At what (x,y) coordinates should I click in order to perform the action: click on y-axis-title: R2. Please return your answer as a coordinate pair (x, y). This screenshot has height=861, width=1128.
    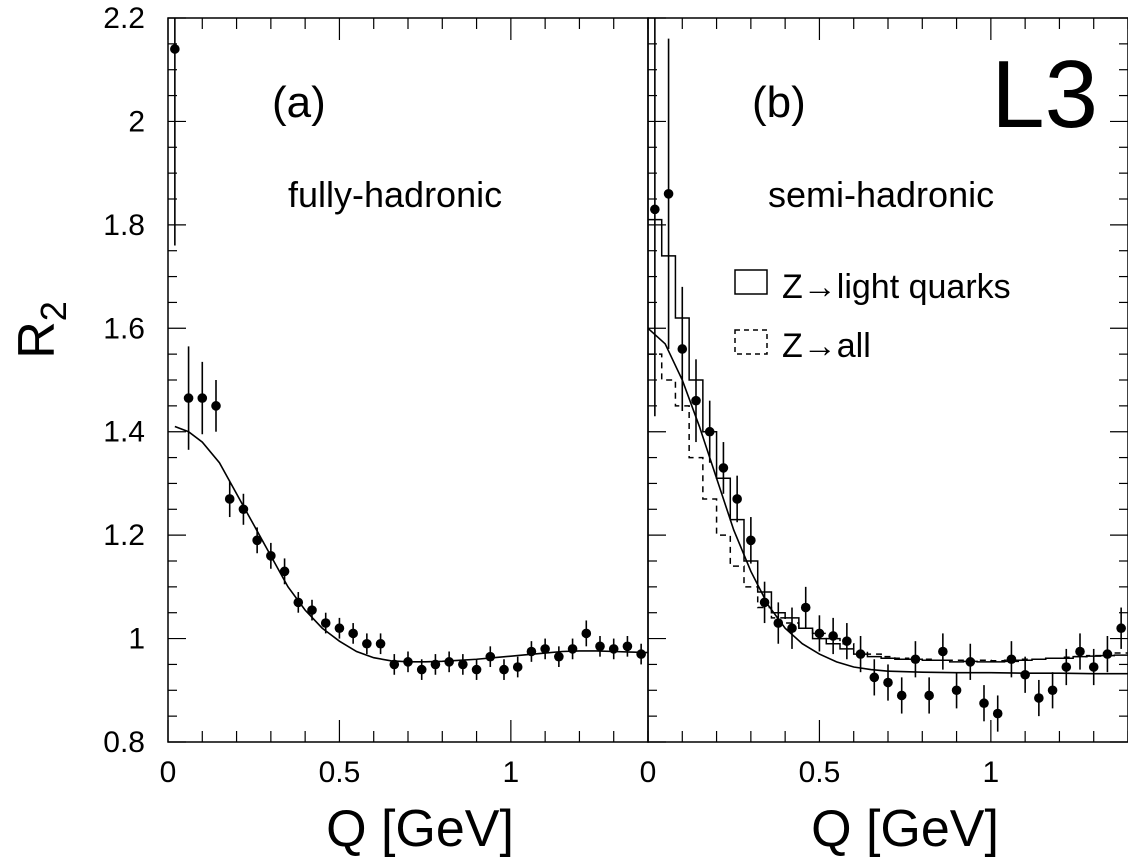
    Looking at the image, I should click on (41, 330).